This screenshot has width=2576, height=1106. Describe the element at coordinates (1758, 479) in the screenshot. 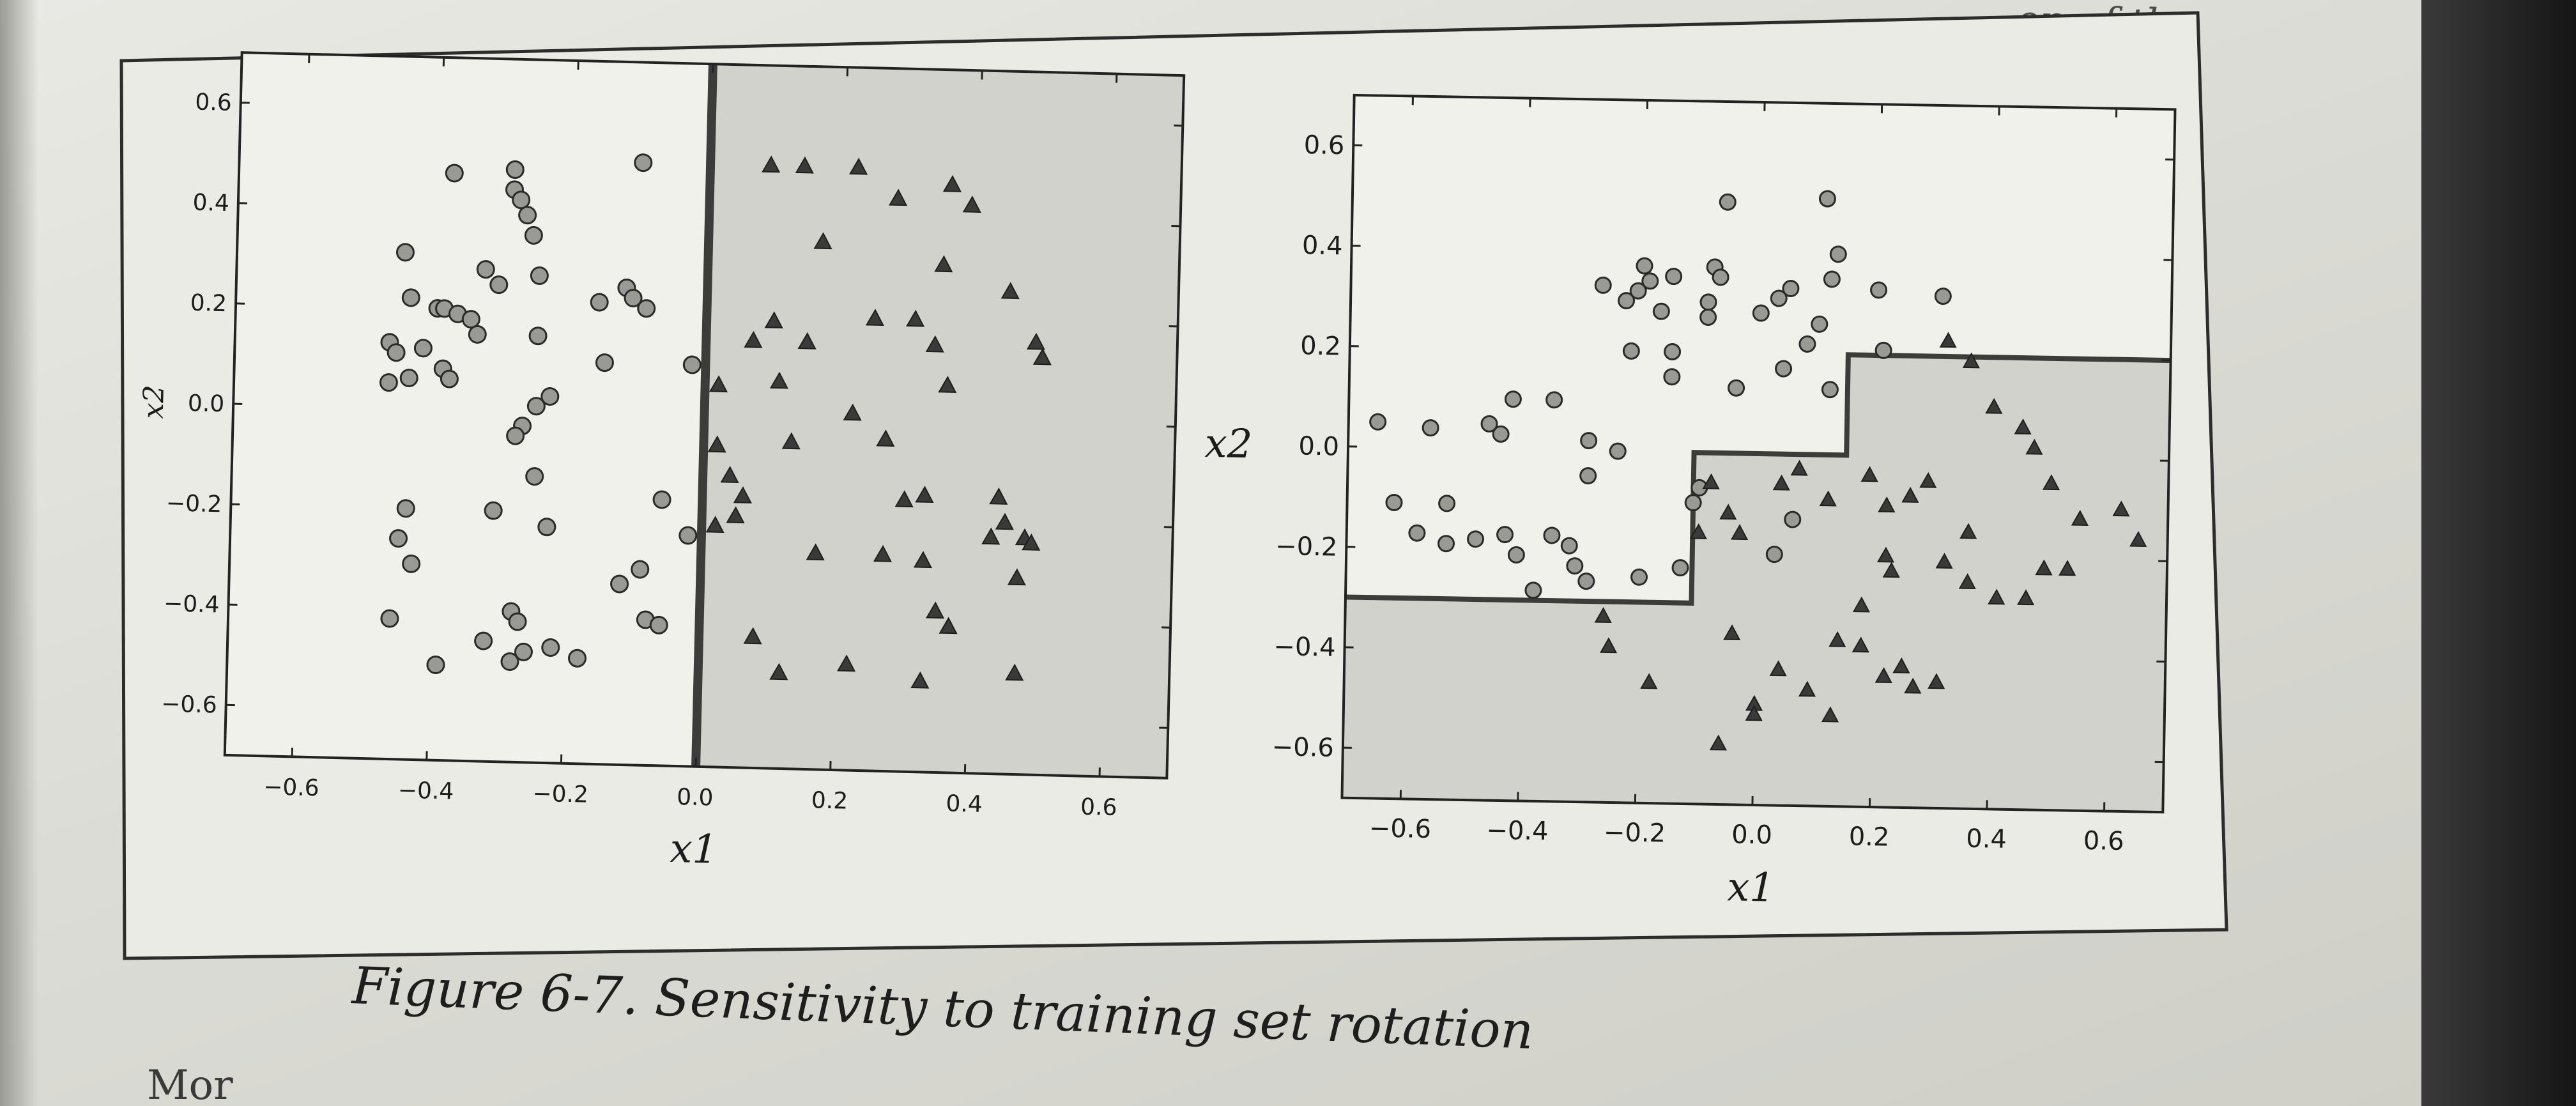

I see `decision-boundary` at that location.